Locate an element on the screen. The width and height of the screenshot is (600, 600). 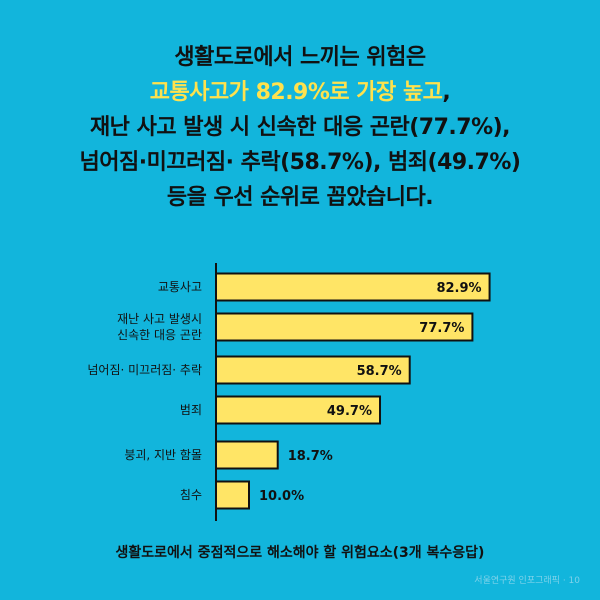
headline-line-3: 재난 사고 발생 시 신속한 대응 곤란(77.7%), is located at coordinates (300, 127).